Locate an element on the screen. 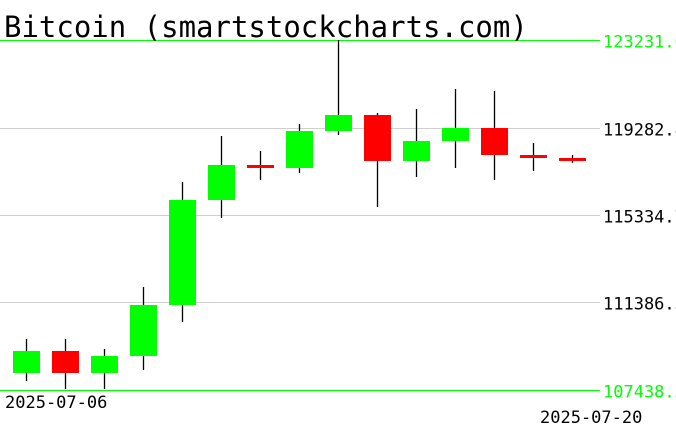 This screenshot has width=676, height=431. x-tick-label: 2025-07-06 is located at coordinates (56, 403).